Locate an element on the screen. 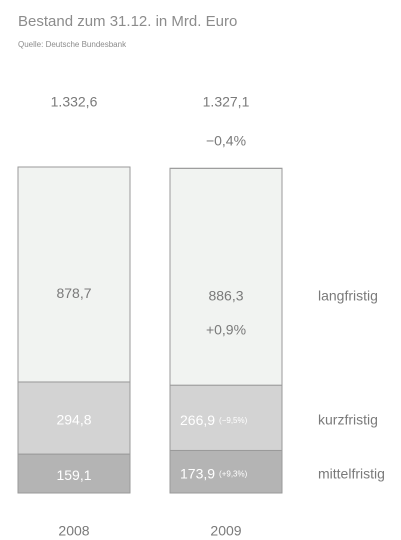  value-label: 173,9 is located at coordinates (197, 473).